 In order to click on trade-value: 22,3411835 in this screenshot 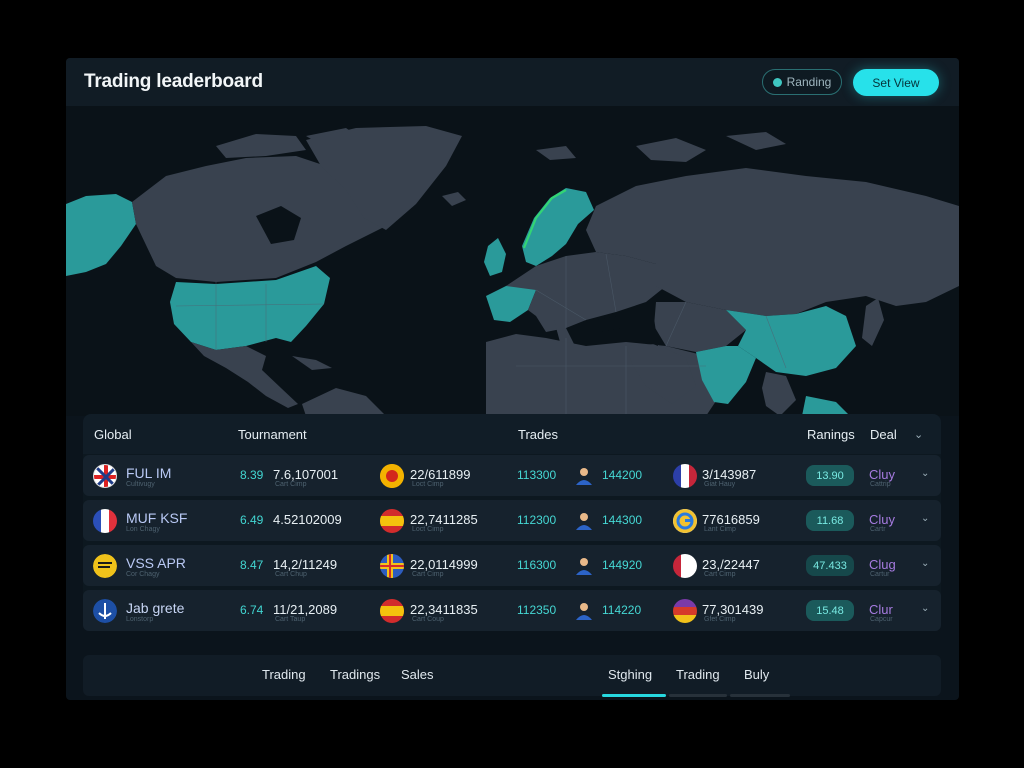, I will do `click(444, 609)`.